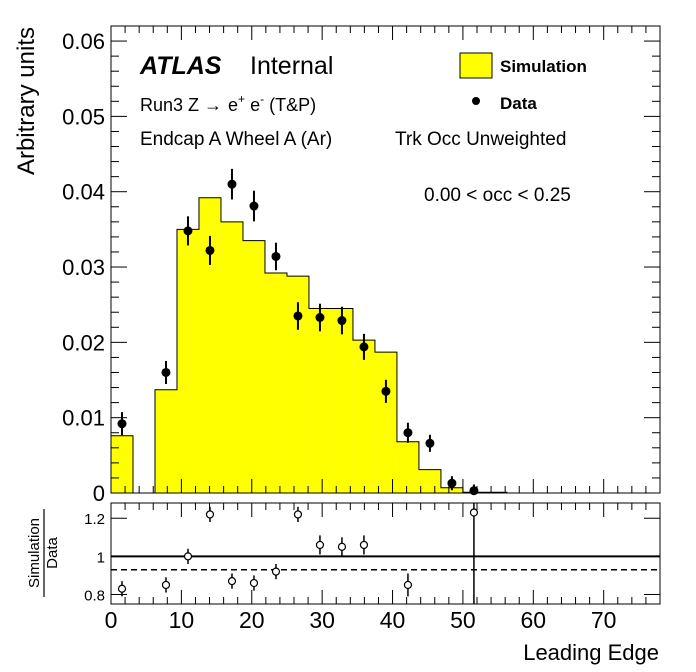  I want to click on selection-label: 0.00 < occ < 0.25, so click(497, 195).